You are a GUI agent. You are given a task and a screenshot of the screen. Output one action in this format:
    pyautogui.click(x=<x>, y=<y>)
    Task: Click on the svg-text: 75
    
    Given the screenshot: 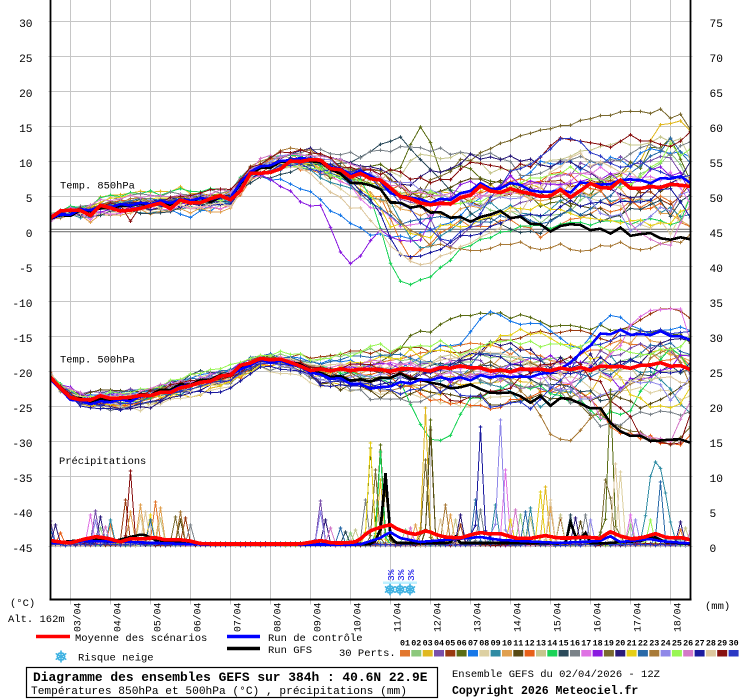 What is the action you would take?
    pyautogui.click(x=716, y=25)
    